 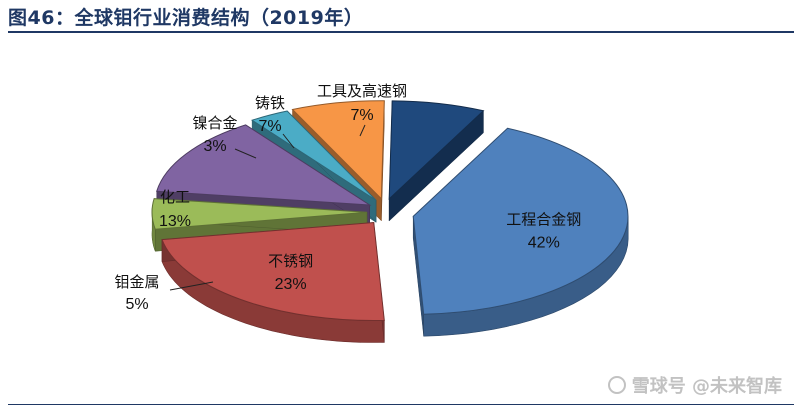 What do you see at coordinates (338, 150) in the screenshot?
I see `pie-slice-cast-iron` at bounding box center [338, 150].